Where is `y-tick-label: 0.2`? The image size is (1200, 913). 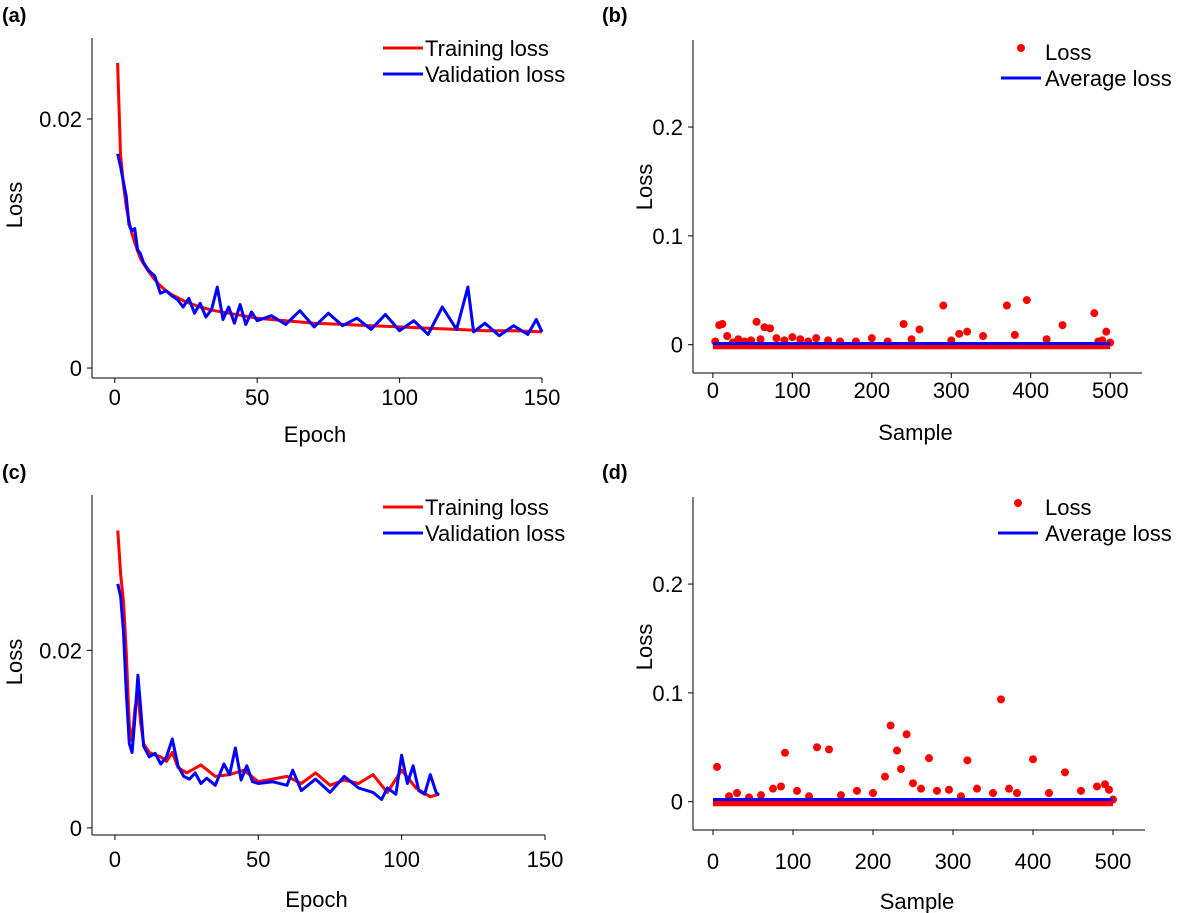 y-tick-label: 0.2 is located at coordinates (667, 584).